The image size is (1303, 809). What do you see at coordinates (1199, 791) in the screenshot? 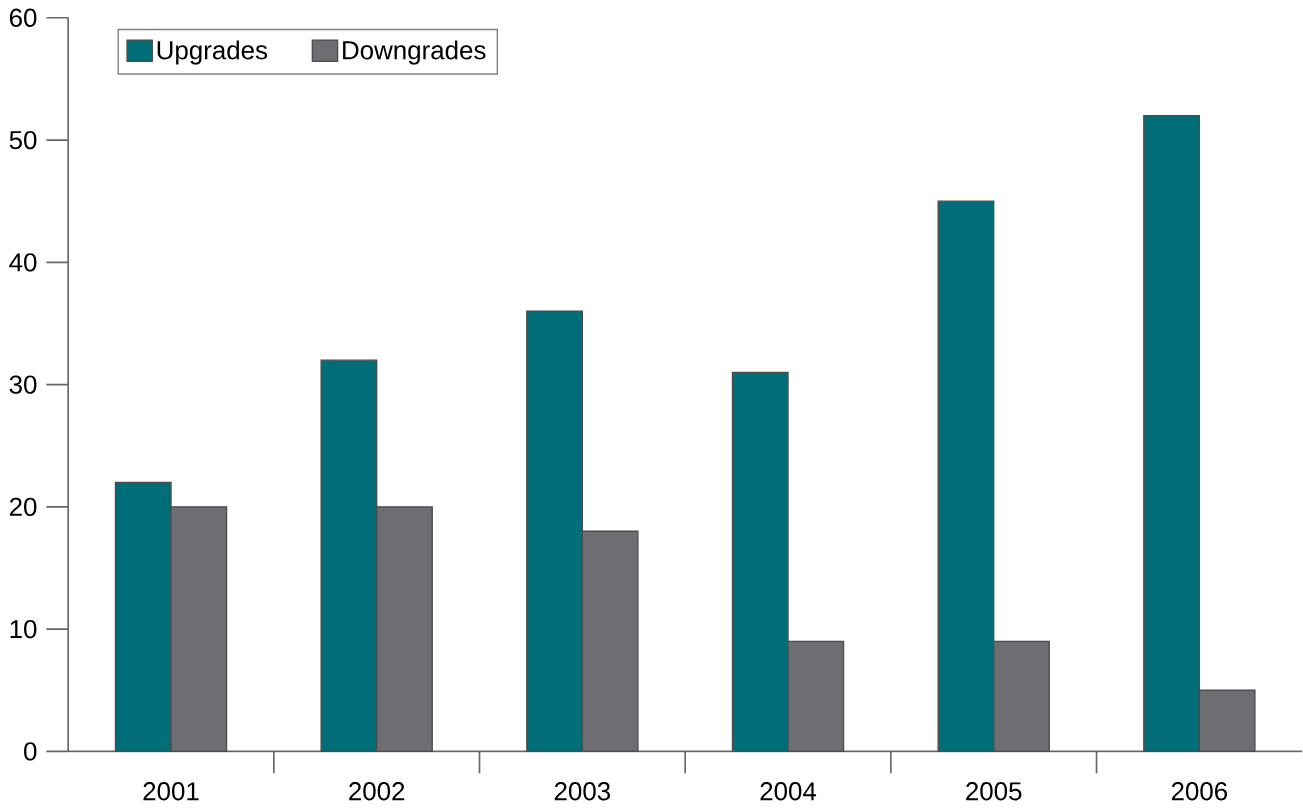
I see `x-tick-label: 2006` at bounding box center [1199, 791].